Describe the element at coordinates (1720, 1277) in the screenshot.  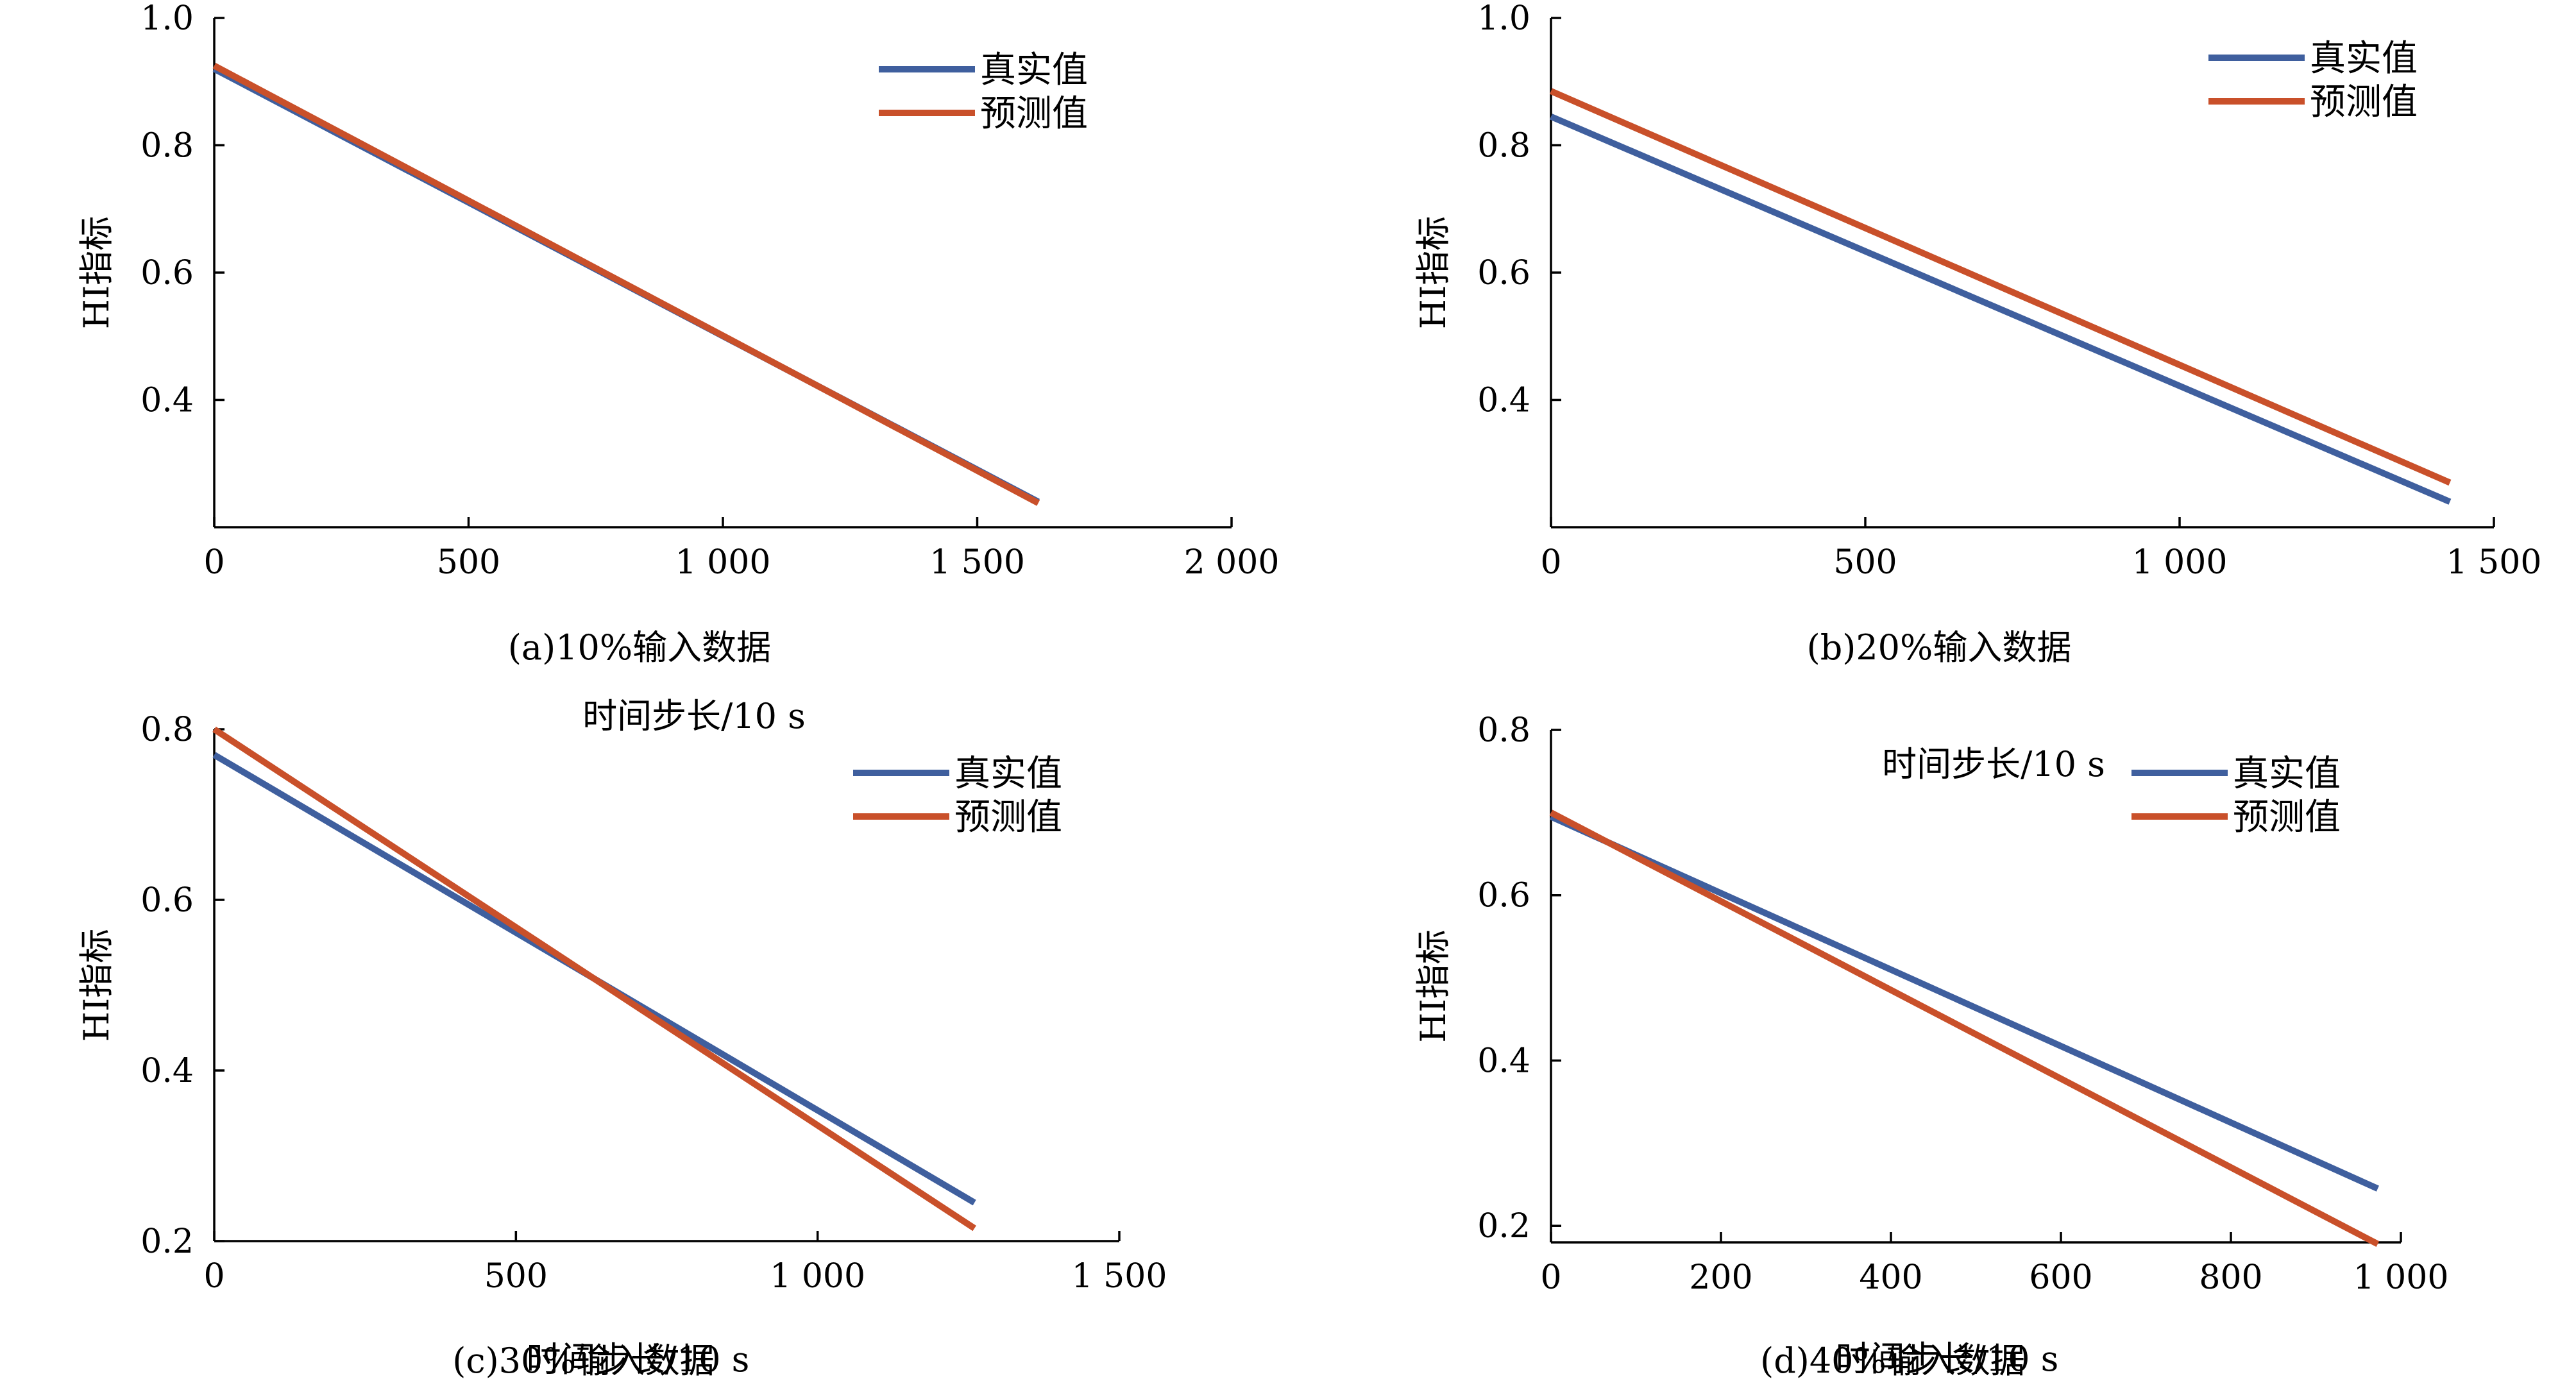
I see `x-tick-label: 200` at that location.